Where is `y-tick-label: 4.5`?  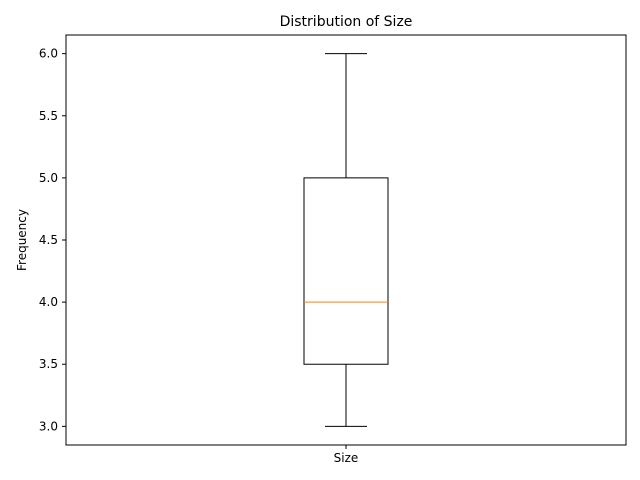 y-tick-label: 4.5 is located at coordinates (48, 240).